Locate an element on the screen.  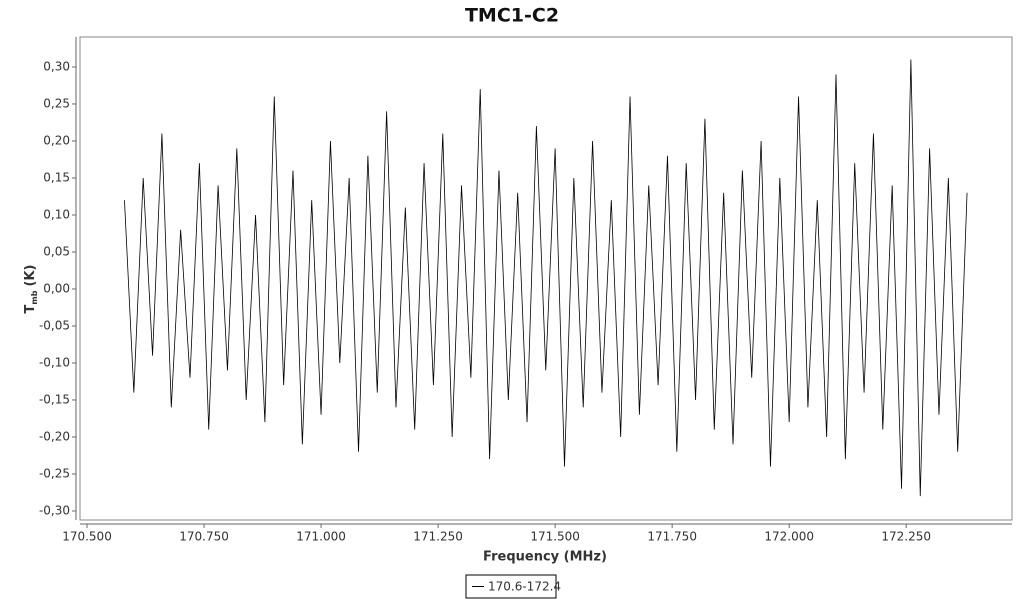
y-tick-label: 0,30 is located at coordinates (56, 66).